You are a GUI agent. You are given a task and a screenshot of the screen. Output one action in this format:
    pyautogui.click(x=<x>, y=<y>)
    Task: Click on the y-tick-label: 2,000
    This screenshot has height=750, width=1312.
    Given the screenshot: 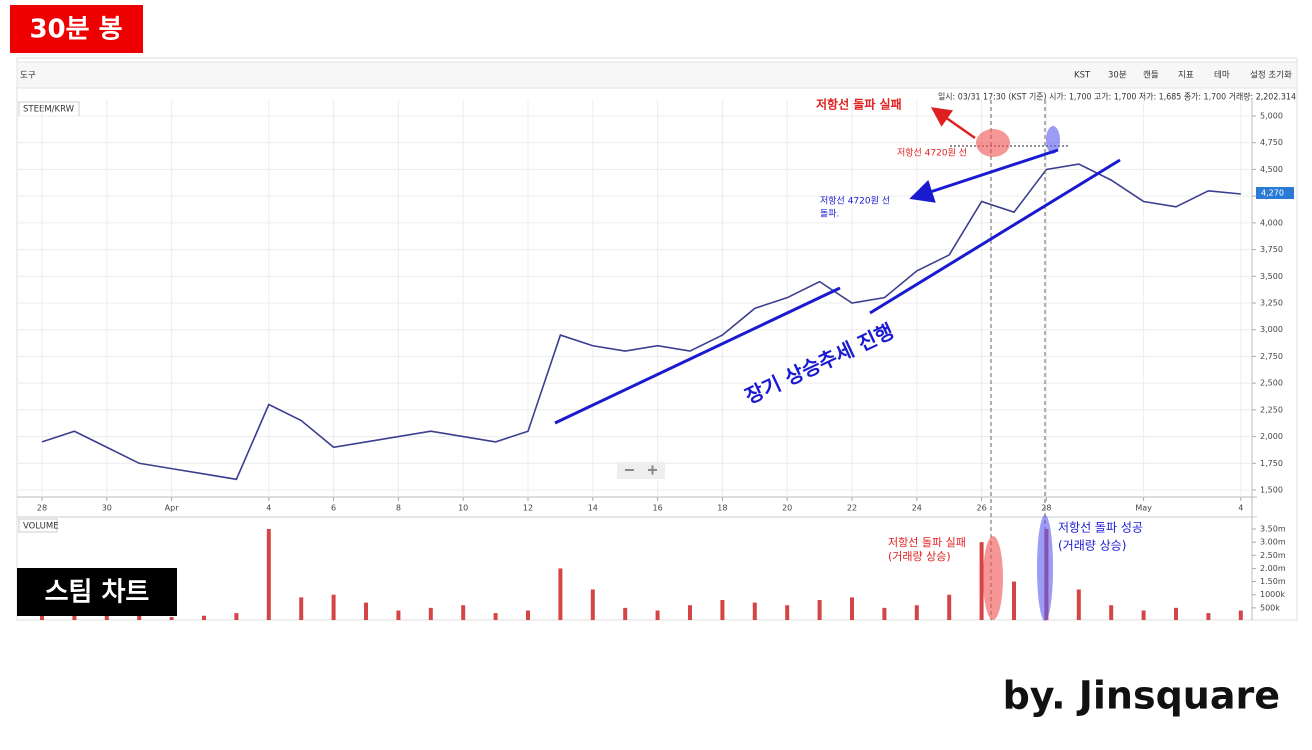 What is the action you would take?
    pyautogui.click(x=1271, y=436)
    